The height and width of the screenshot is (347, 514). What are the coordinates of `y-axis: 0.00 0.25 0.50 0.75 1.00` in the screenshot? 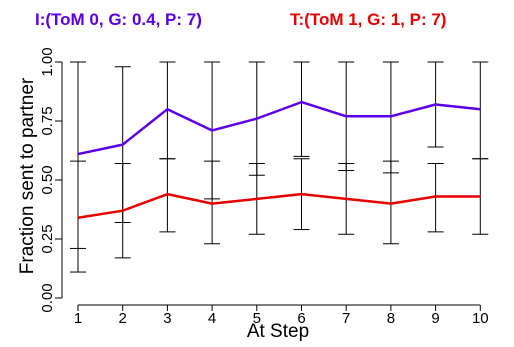 It's located at (51, 180).